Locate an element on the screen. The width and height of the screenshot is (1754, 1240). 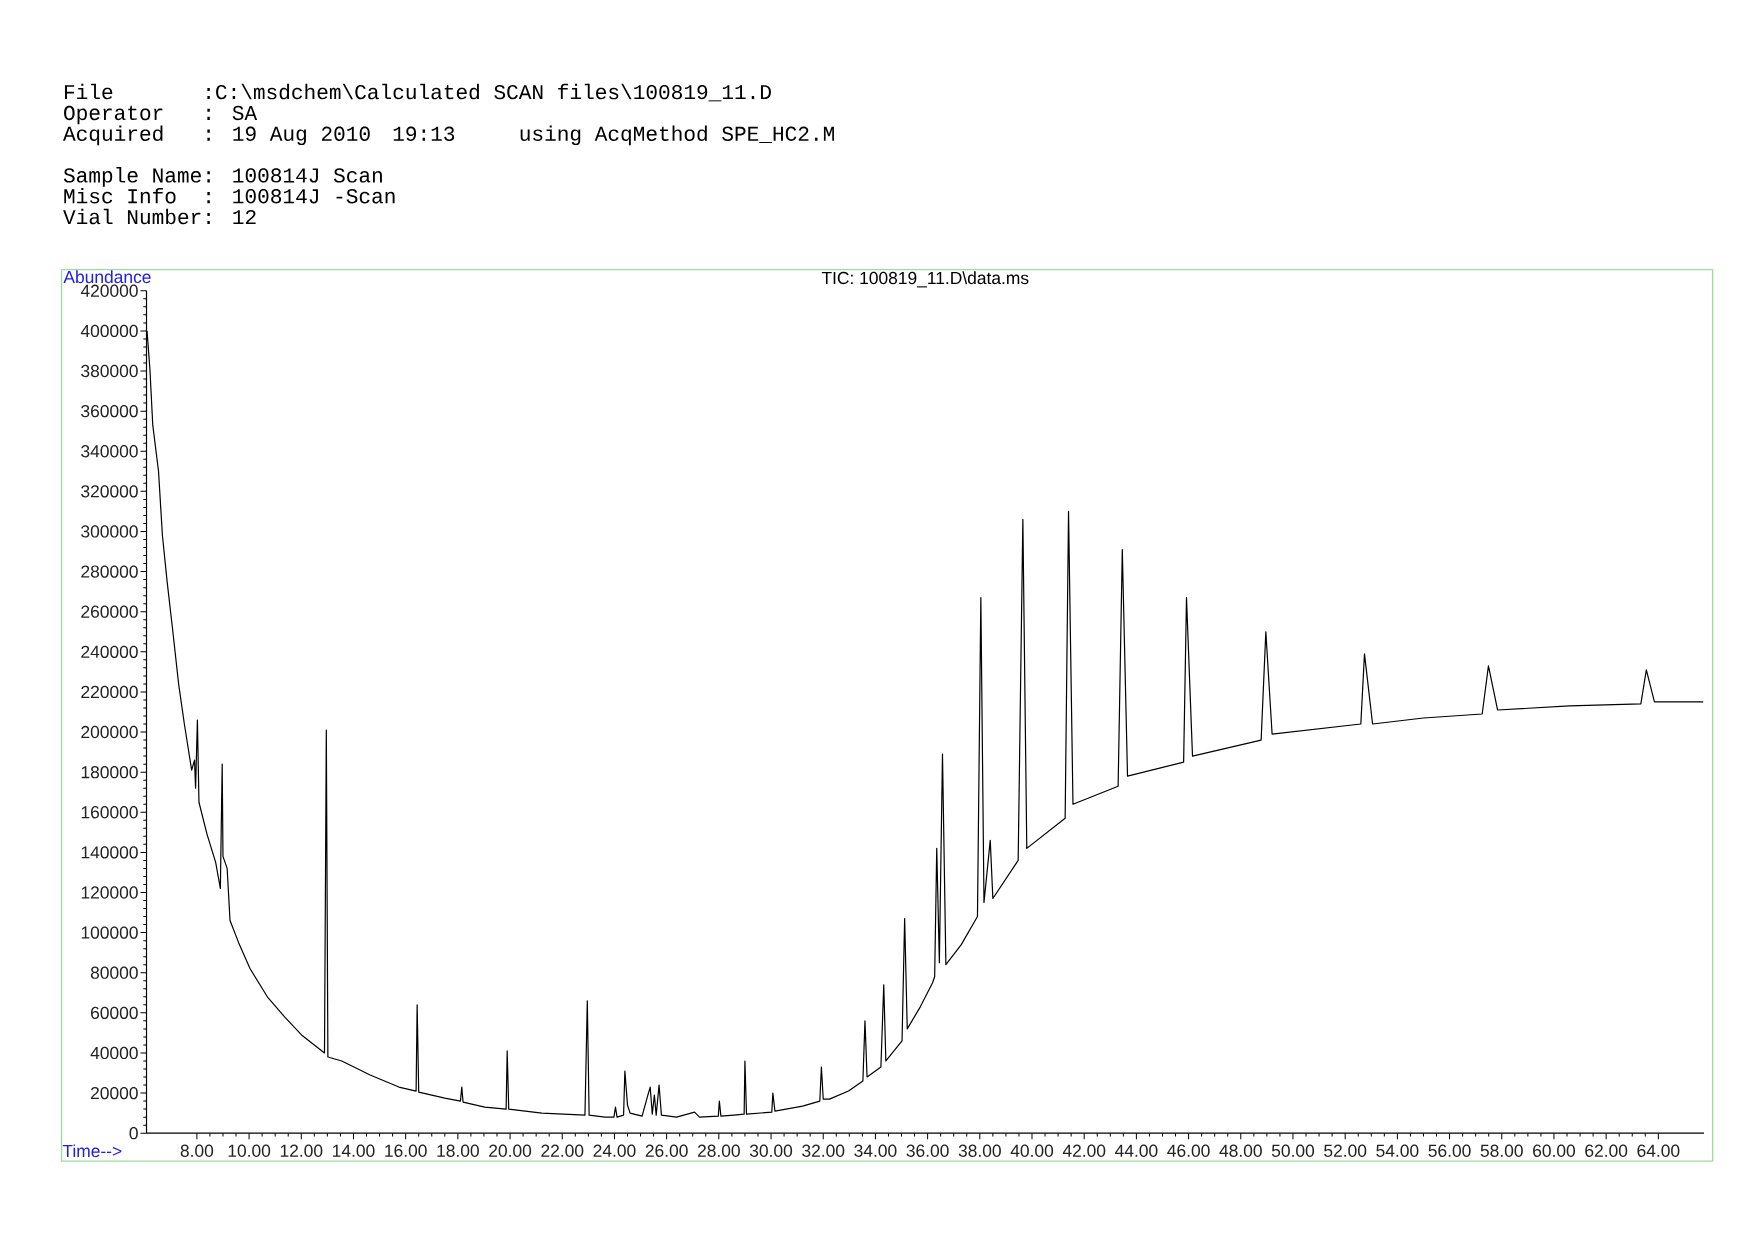
x-tick-label: 30.00 is located at coordinates (771, 1150).